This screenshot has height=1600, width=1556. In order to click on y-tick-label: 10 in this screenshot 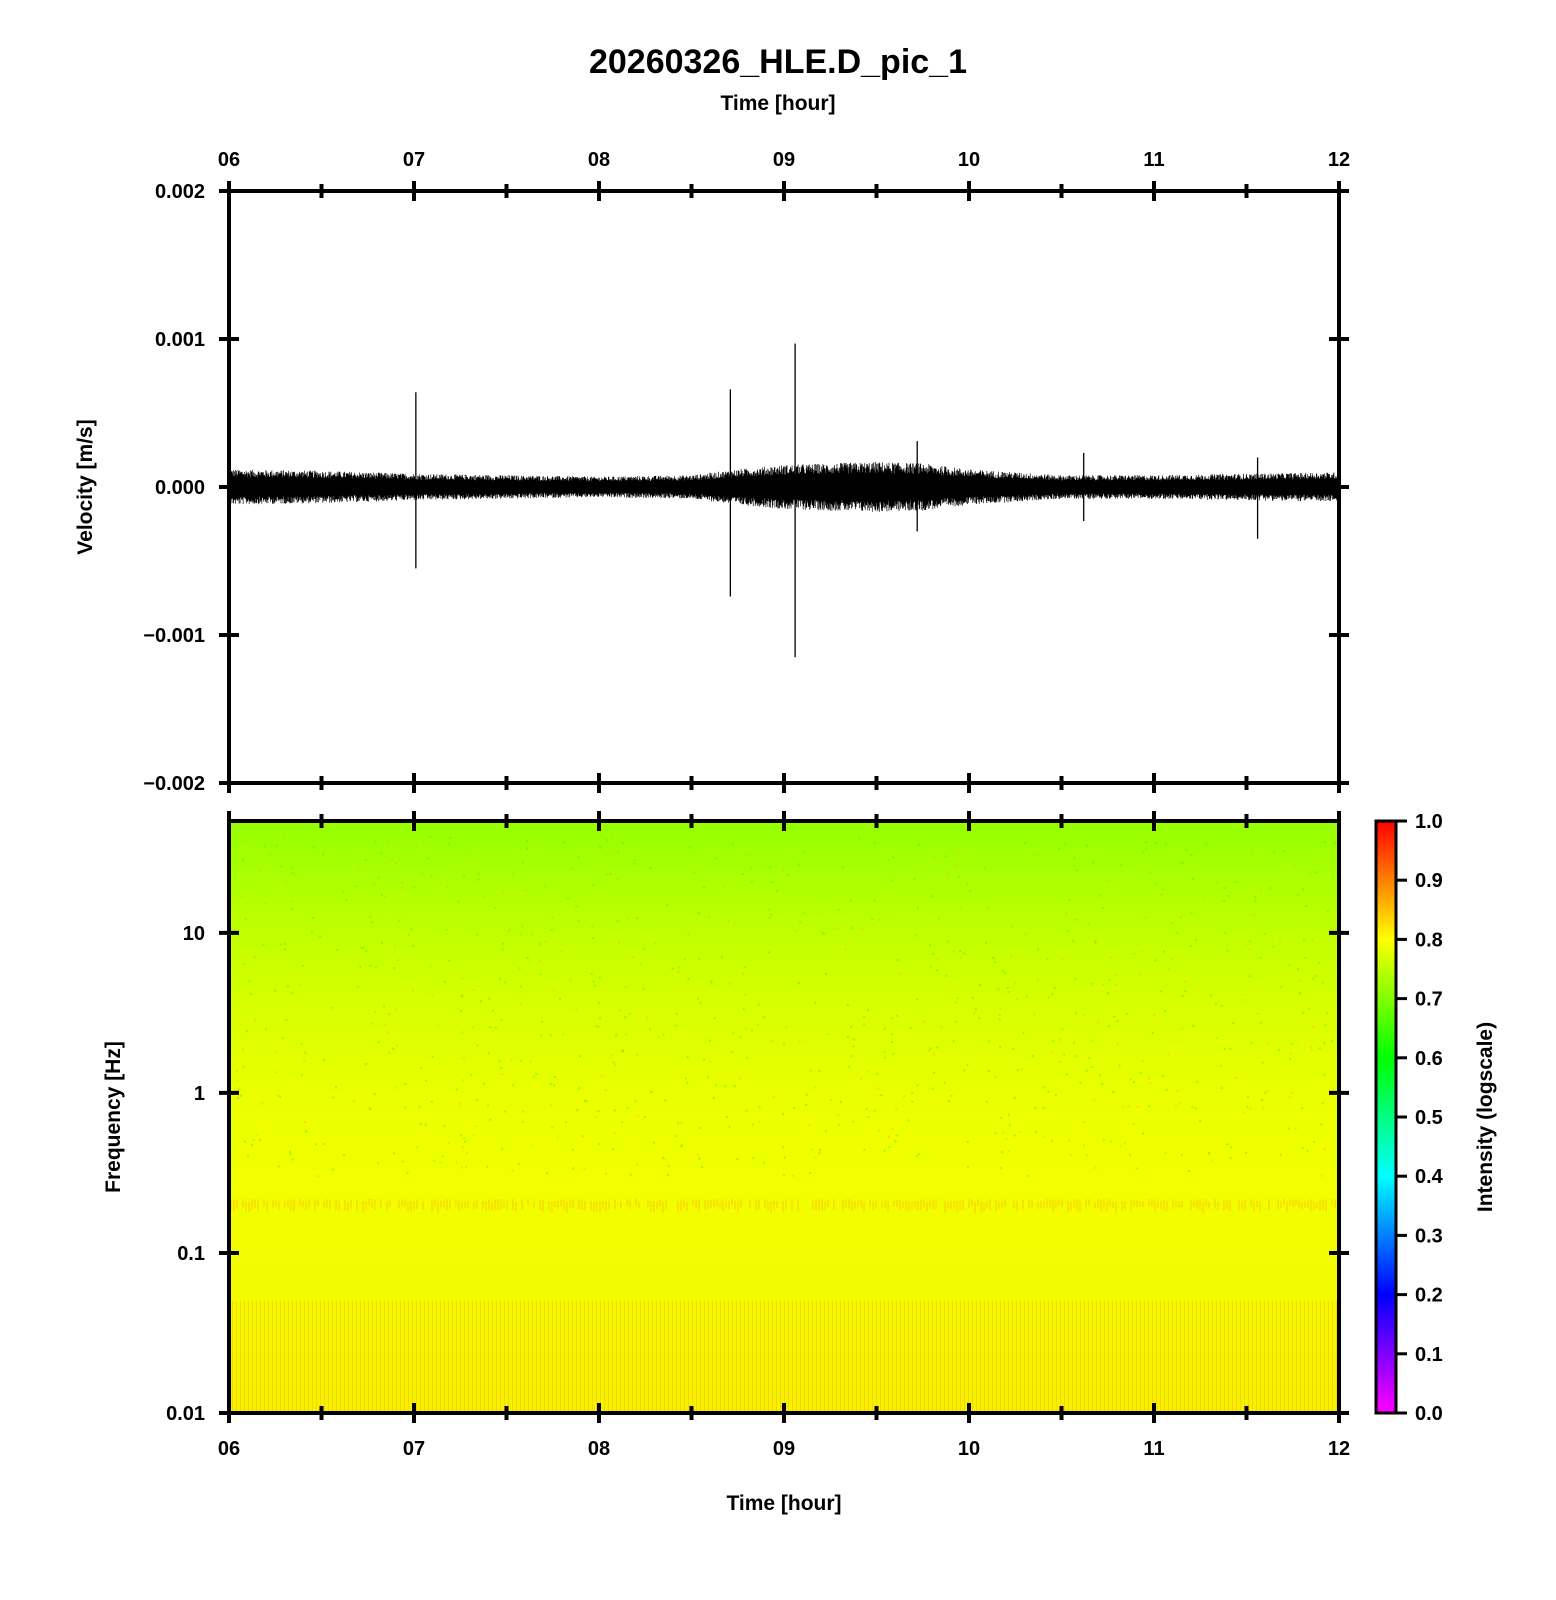, I will do `click(194, 934)`.